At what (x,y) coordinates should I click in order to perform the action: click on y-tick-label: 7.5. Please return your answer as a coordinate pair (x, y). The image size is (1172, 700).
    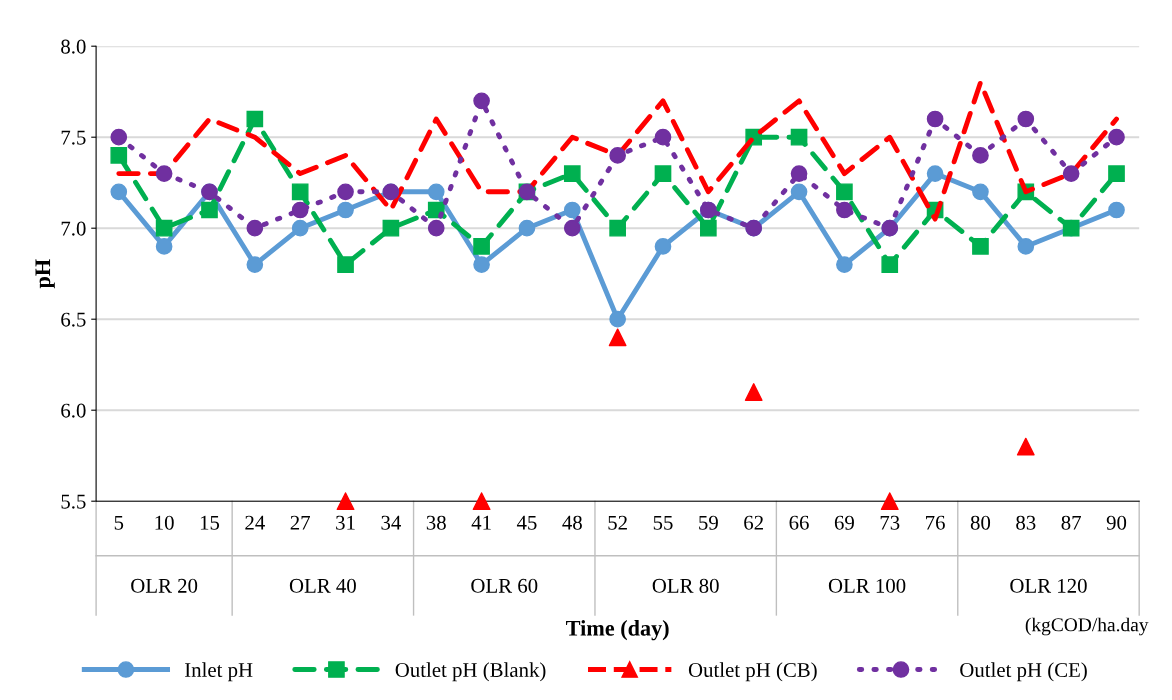
    Looking at the image, I should click on (73, 137).